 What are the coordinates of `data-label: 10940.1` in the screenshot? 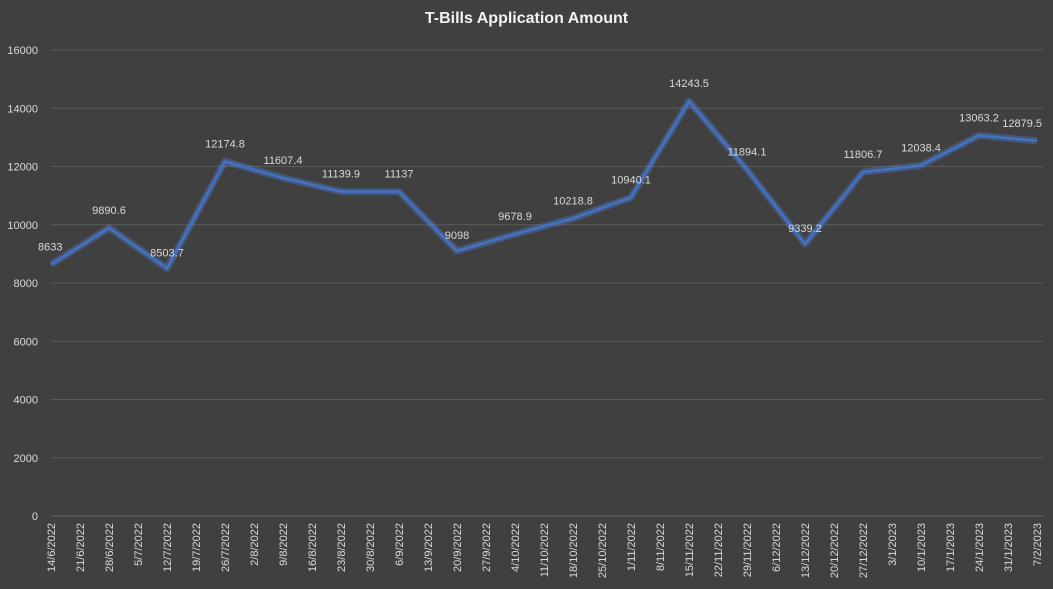 It's located at (631, 180).